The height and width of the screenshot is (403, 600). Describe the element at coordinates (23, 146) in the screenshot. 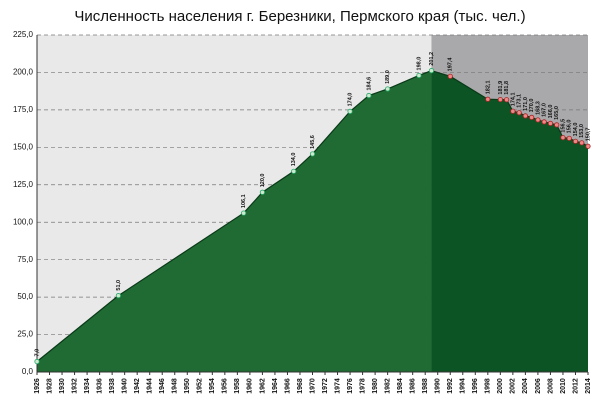

I see `y-tick-label: 150,0` at that location.